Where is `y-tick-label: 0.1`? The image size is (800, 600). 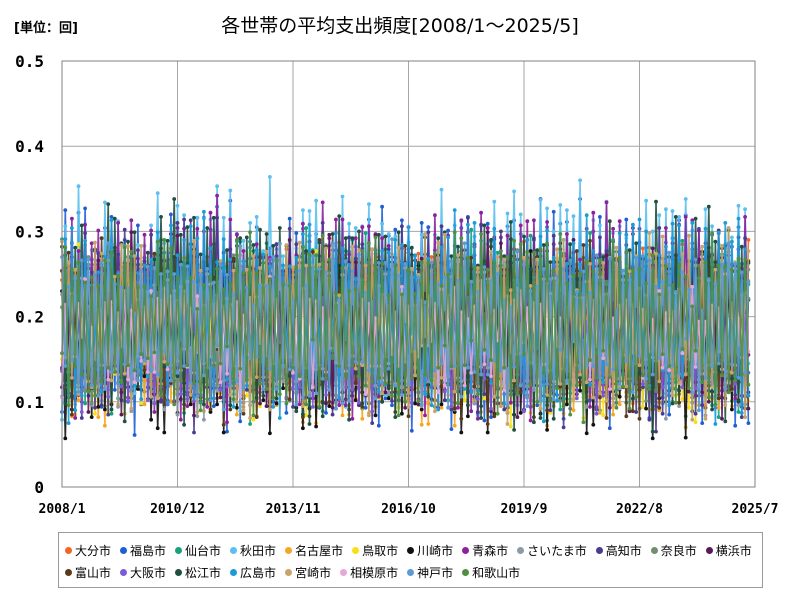 y-tick-label: 0.1 is located at coordinates (29, 402).